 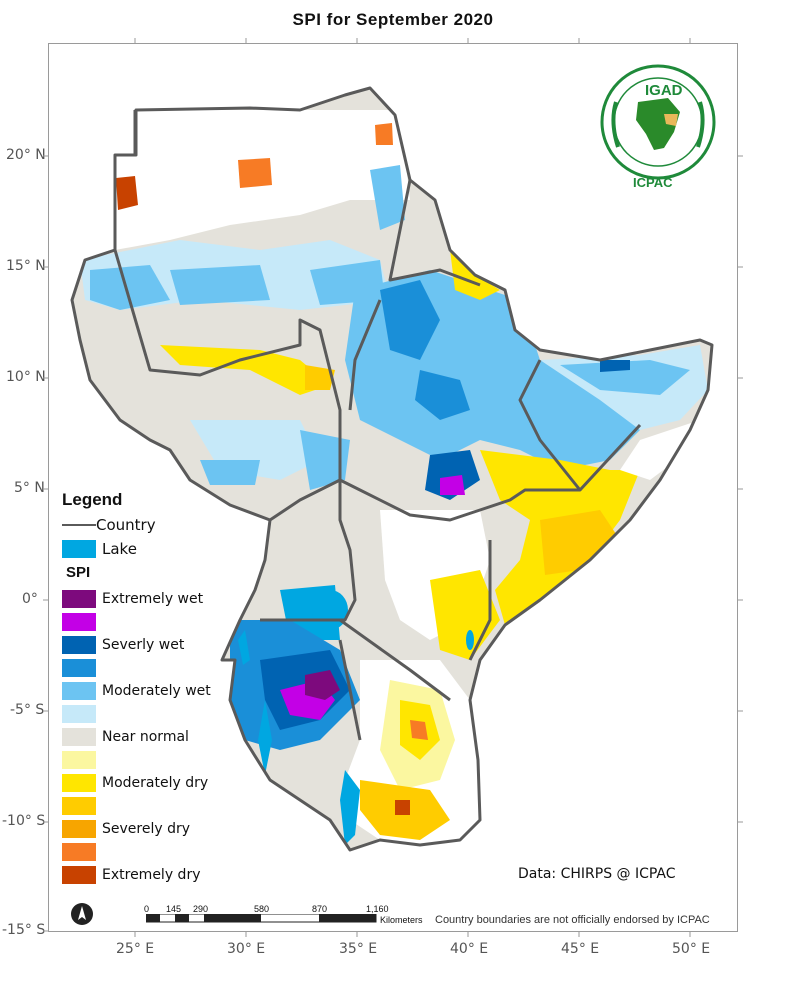 What do you see at coordinates (147, 909) in the screenshot?
I see `scale-tick-0: 0` at bounding box center [147, 909].